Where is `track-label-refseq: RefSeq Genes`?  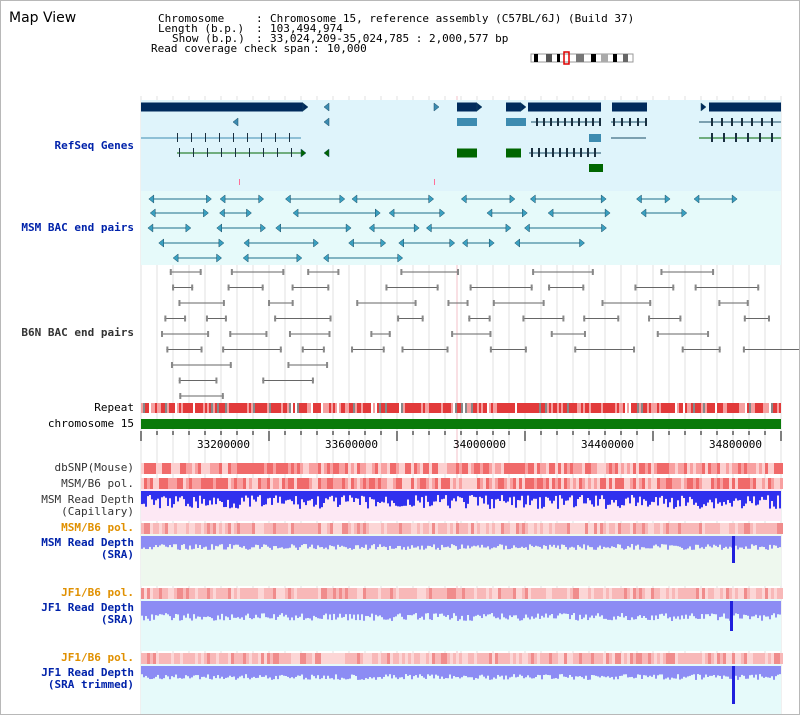 track-label-refseq: RefSeq Genes is located at coordinates (94, 145).